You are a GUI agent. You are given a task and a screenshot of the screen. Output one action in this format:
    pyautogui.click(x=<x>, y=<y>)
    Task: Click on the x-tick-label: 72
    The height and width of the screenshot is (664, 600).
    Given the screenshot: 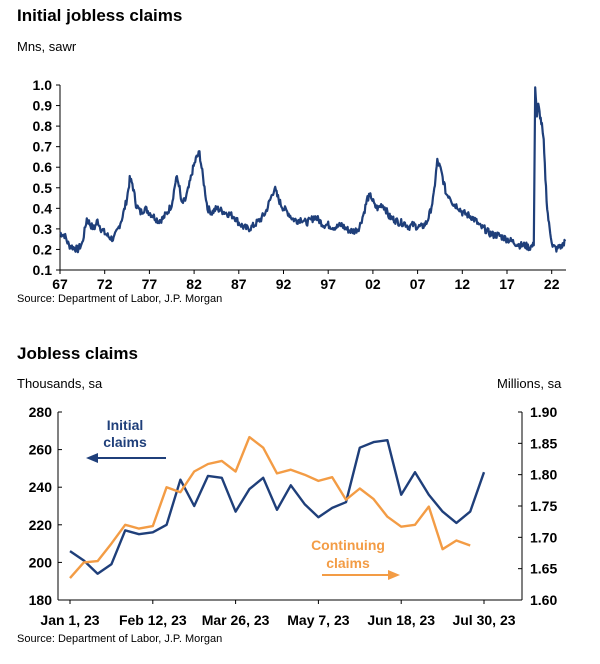 What is the action you would take?
    pyautogui.click(x=105, y=284)
    